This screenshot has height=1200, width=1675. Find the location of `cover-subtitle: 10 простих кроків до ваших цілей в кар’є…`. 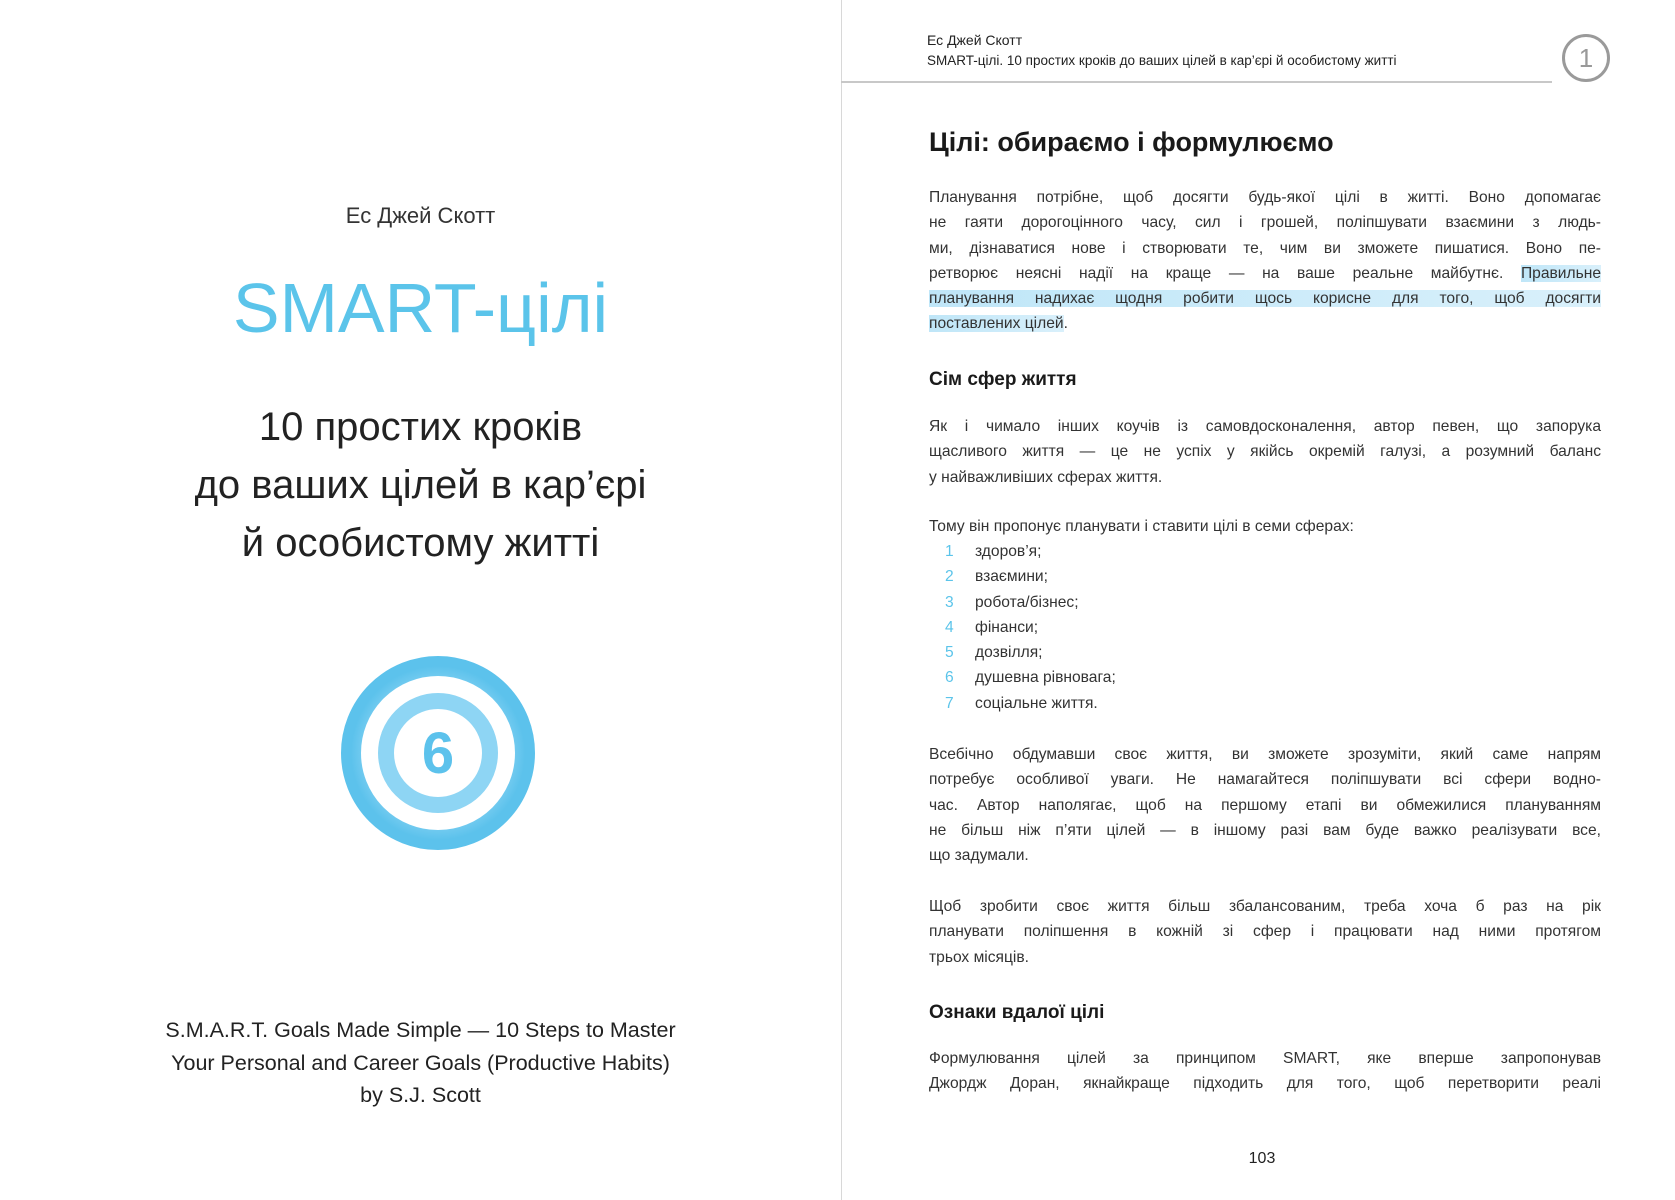

cover-subtitle: 10 простих кроків до ваших цілей в кар’є… is located at coordinates (420, 485).